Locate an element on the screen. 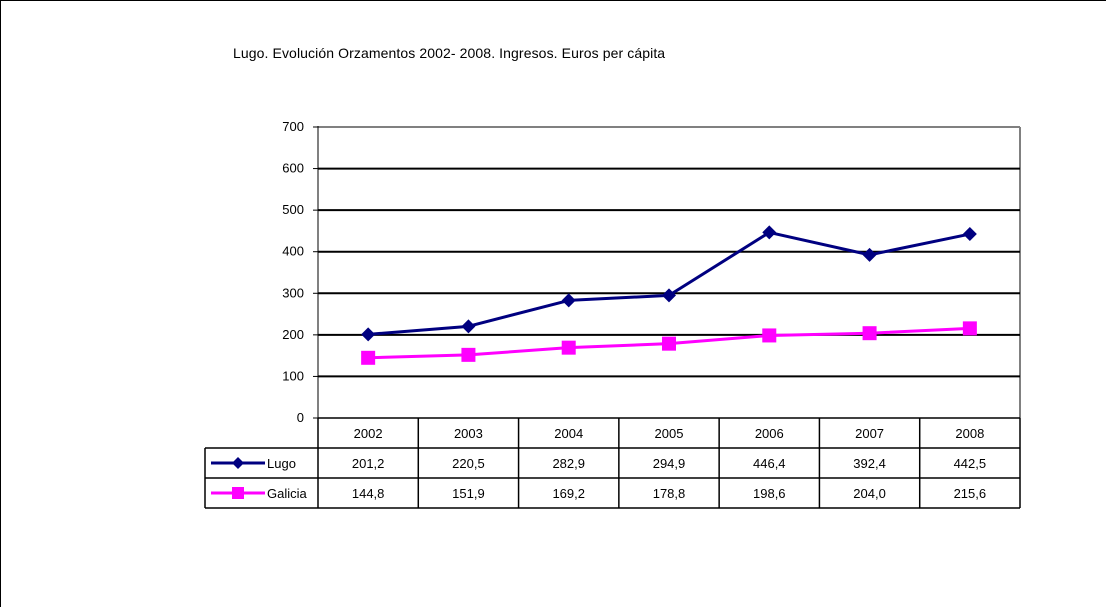 The height and width of the screenshot is (607, 1106). data-table-value: 442,5 is located at coordinates (970, 463).